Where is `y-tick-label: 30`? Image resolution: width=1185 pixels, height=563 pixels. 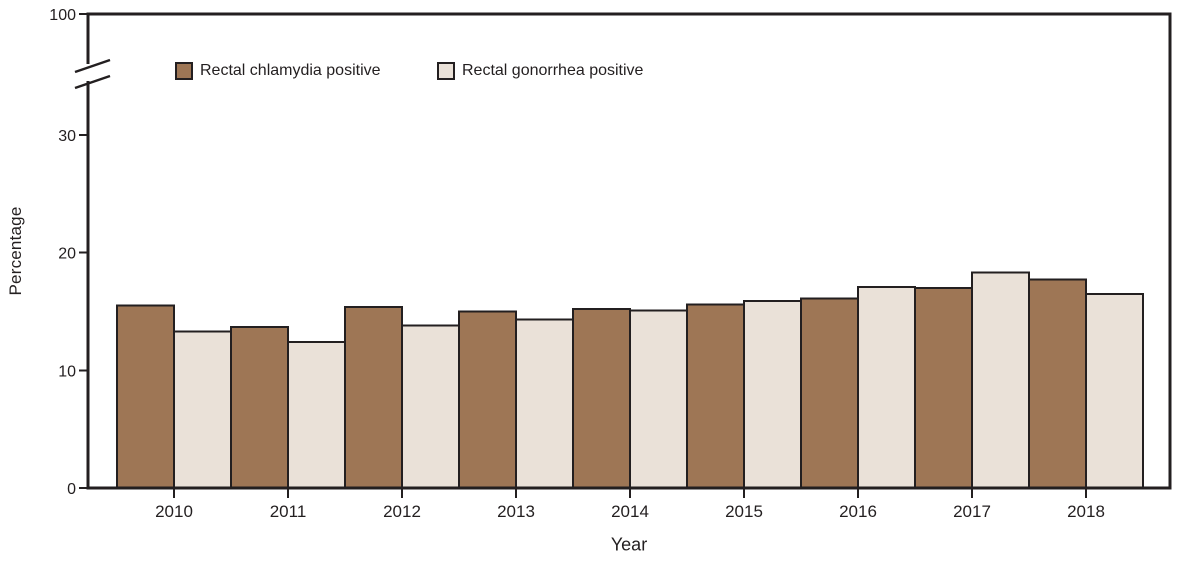 y-tick-label: 30 is located at coordinates (67, 136).